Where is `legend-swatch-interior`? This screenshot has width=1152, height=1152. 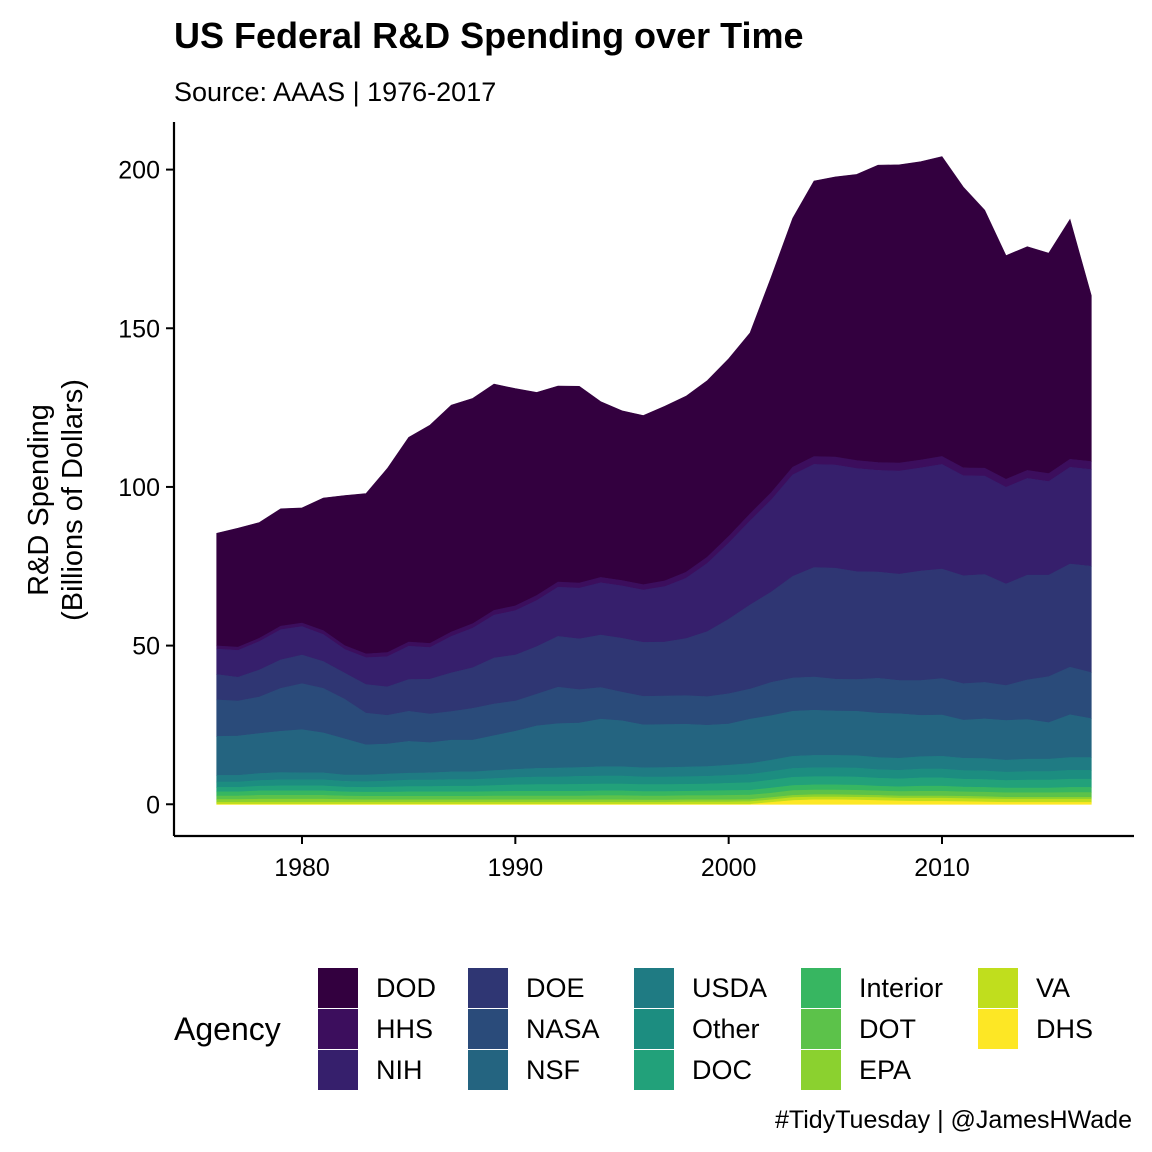
legend-swatch-interior is located at coordinates (821, 988).